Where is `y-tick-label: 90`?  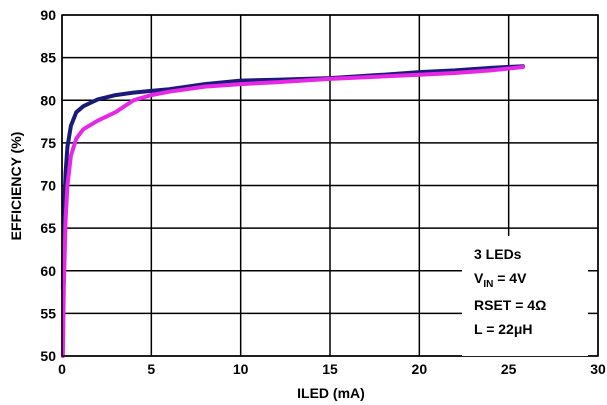 y-tick-label: 90 is located at coordinates (48, 15).